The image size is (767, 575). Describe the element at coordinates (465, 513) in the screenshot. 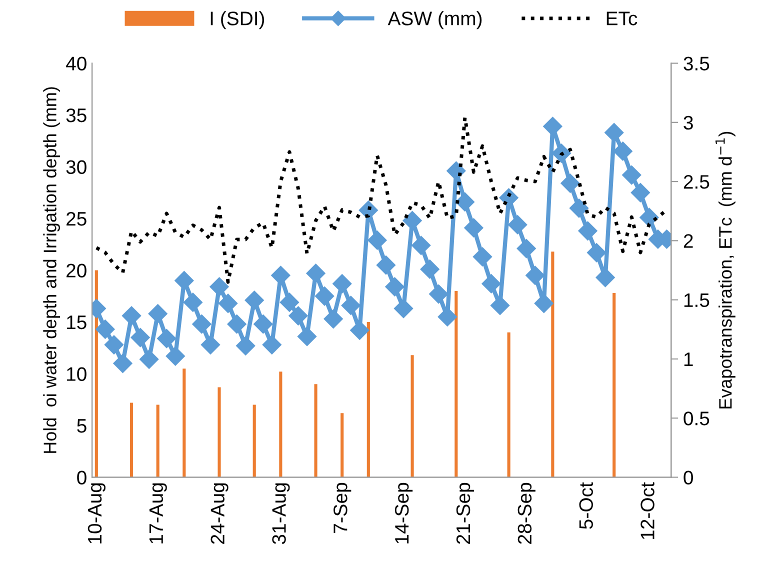

I see `x-tick-label: 21-Sep` at that location.